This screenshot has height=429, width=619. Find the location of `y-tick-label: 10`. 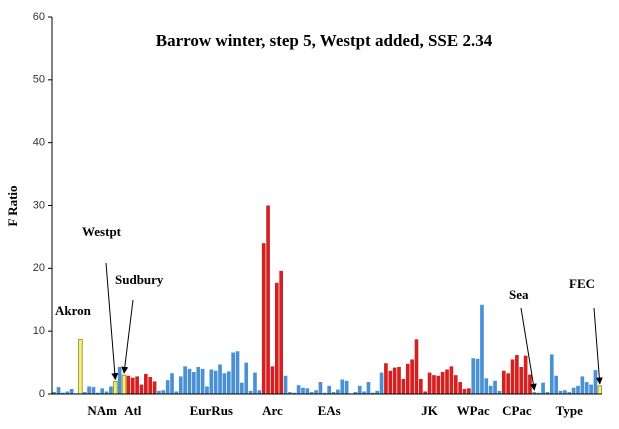

y-tick-label: 10 is located at coordinates (39, 331).